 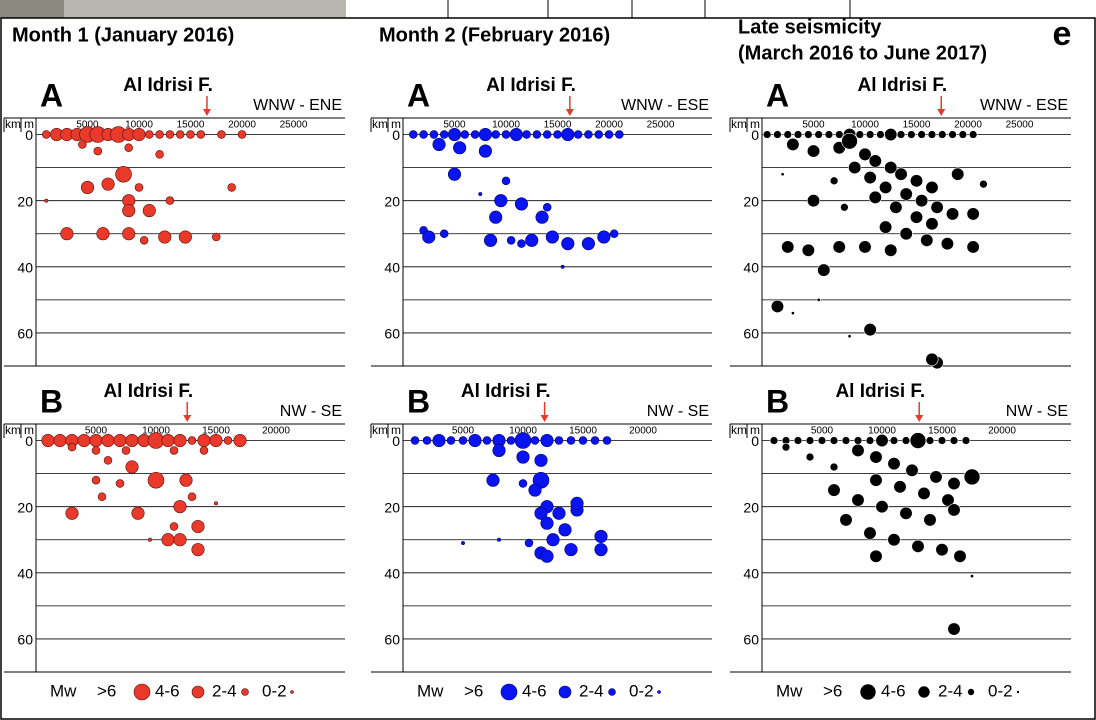 I want to click on x-tick-label: 5000, so click(x=87, y=125).